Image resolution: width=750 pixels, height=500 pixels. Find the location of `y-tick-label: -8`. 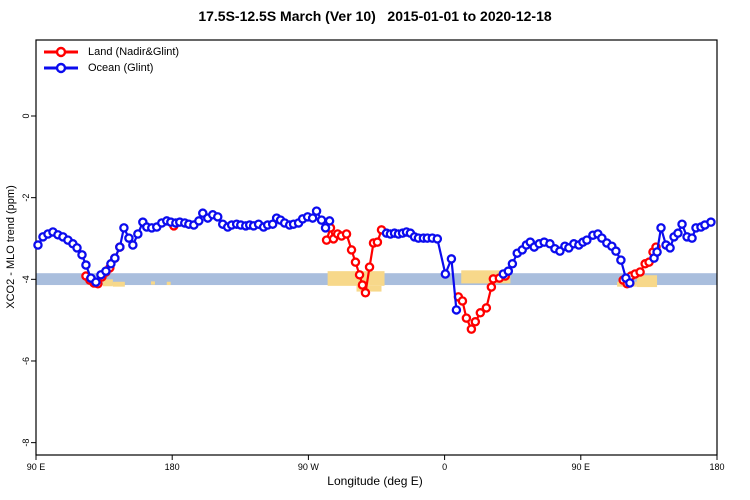

y-tick-label: -8 is located at coordinates (26, 443).